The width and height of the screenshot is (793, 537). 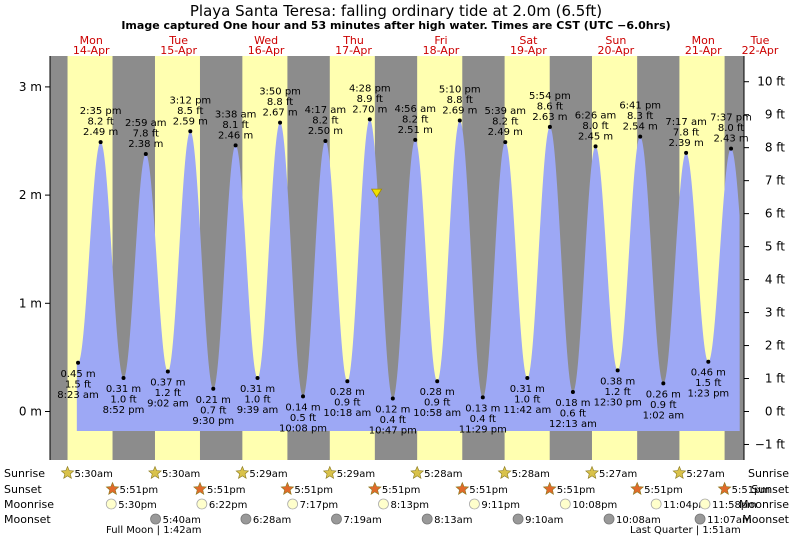 What do you see at coordinates (640, 106) in the screenshot?
I see `high-tide-label: 6:41 pm` at bounding box center [640, 106].